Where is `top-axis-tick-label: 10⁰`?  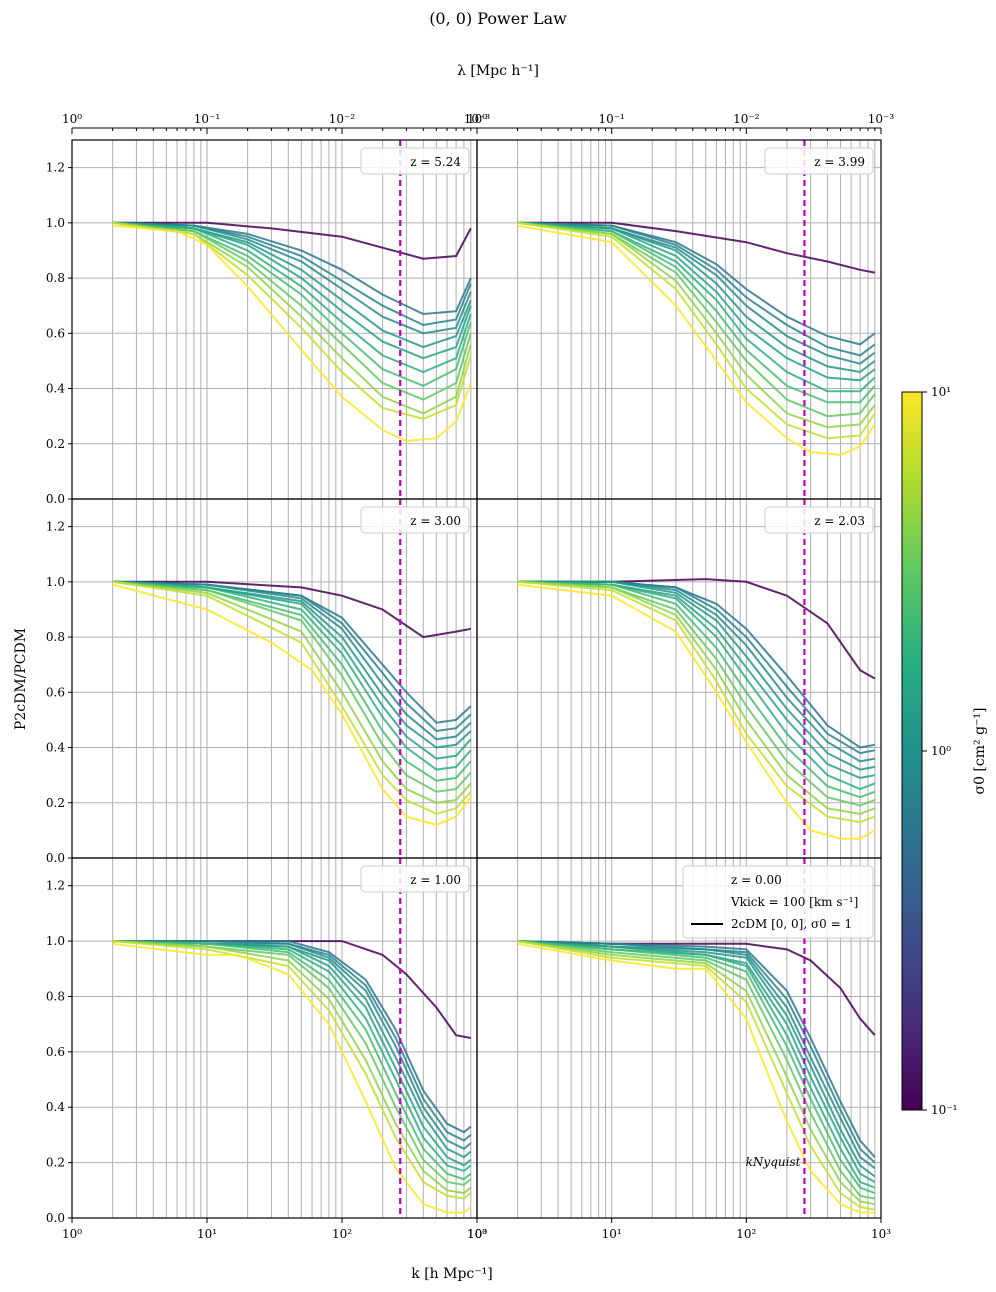
top-axis-tick-label: 10⁰ is located at coordinates (477, 119).